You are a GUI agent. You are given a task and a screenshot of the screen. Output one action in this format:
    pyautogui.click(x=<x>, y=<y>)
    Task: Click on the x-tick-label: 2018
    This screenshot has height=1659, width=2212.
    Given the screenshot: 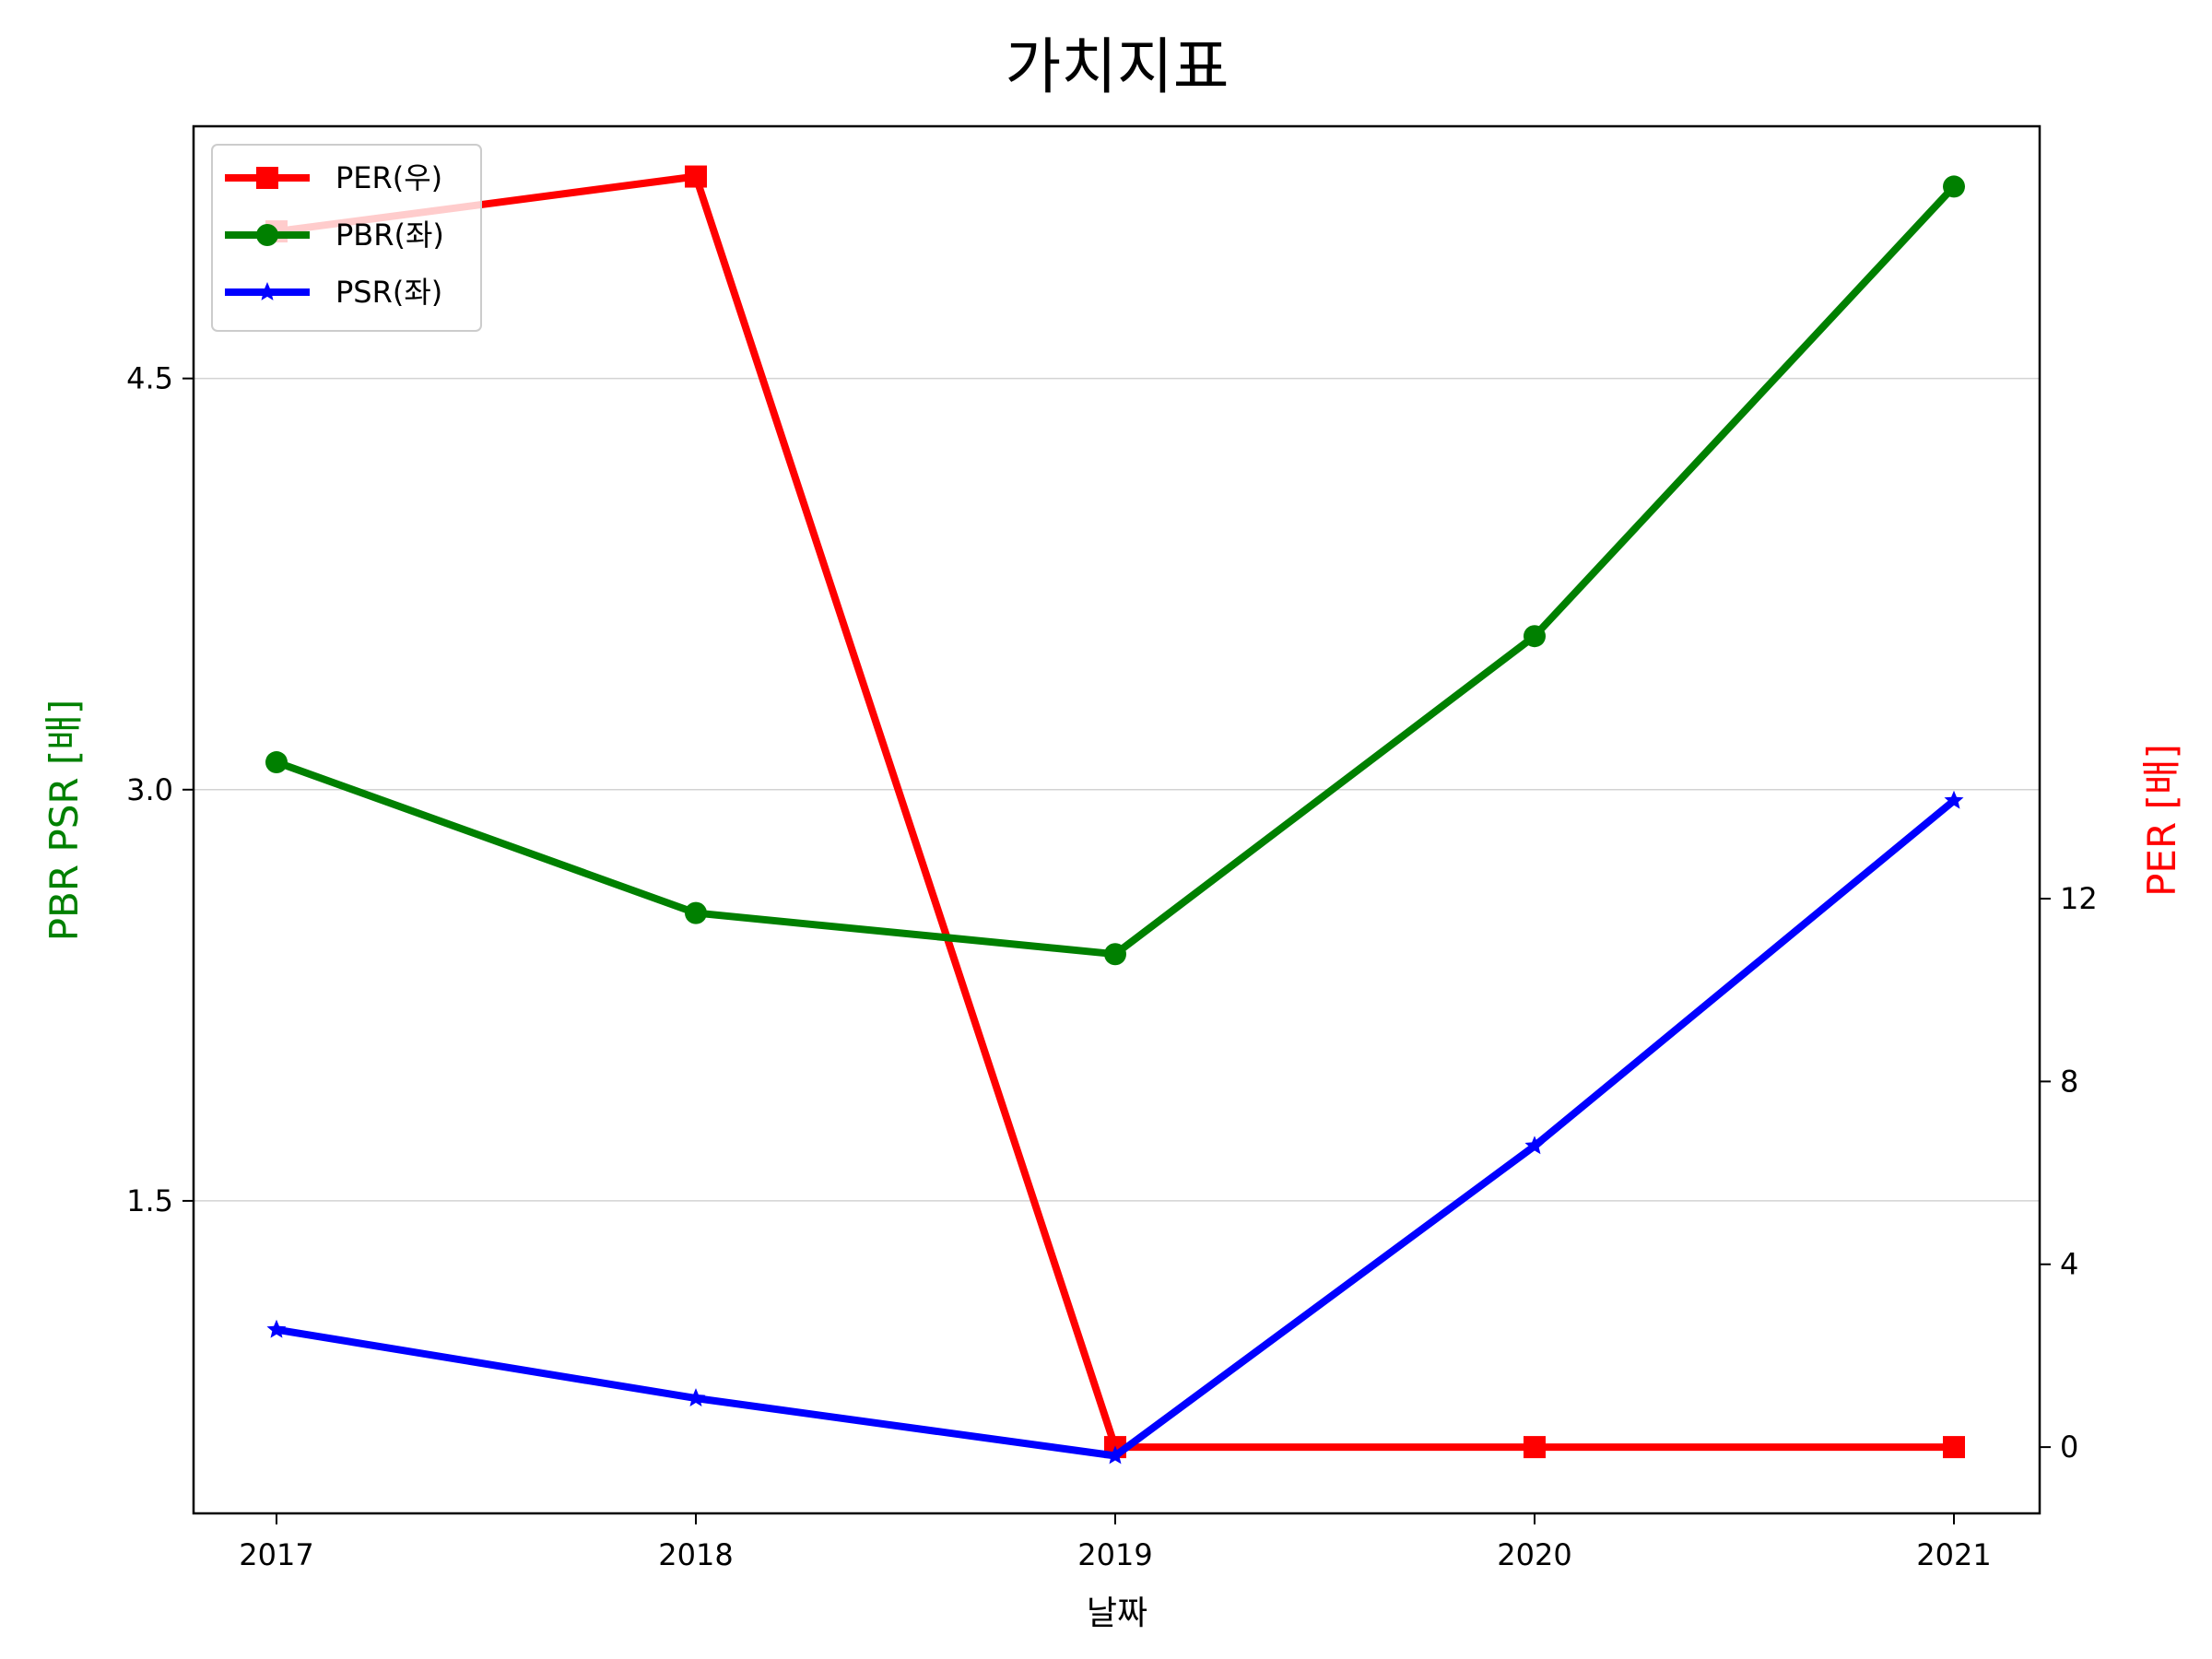 What is the action you would take?
    pyautogui.click(x=695, y=1554)
    